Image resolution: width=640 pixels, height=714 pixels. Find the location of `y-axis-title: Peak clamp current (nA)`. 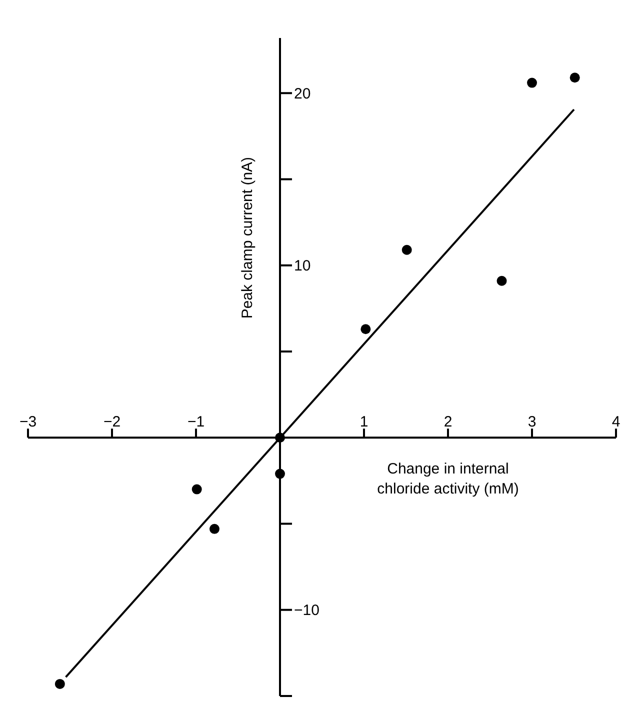

y-axis-title: Peak clamp current (nA) is located at coordinates (247, 237).